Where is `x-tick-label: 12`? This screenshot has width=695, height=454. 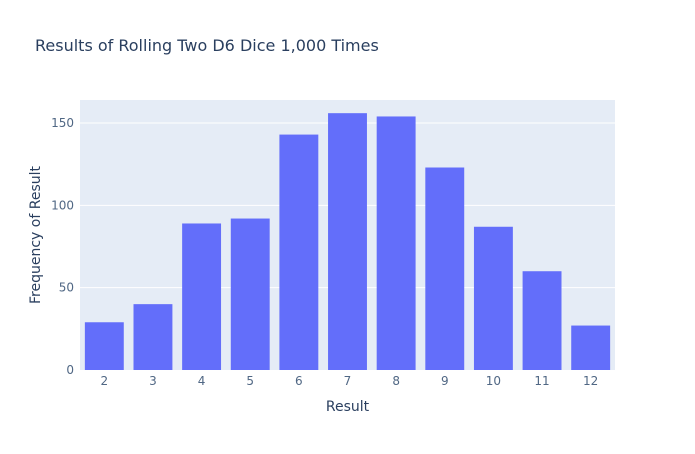
x-tick-label: 12 is located at coordinates (590, 381).